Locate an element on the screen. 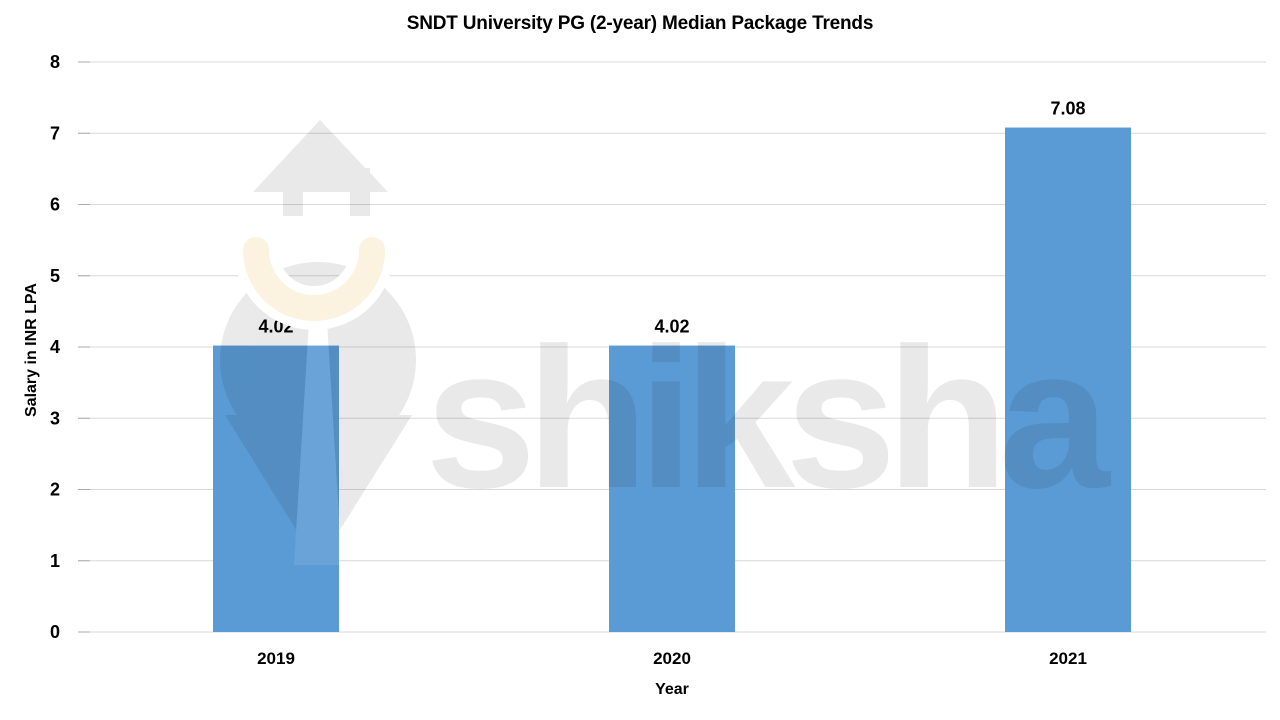 This screenshot has height=720, width=1280. y-tick-label: 3 is located at coordinates (55, 418).